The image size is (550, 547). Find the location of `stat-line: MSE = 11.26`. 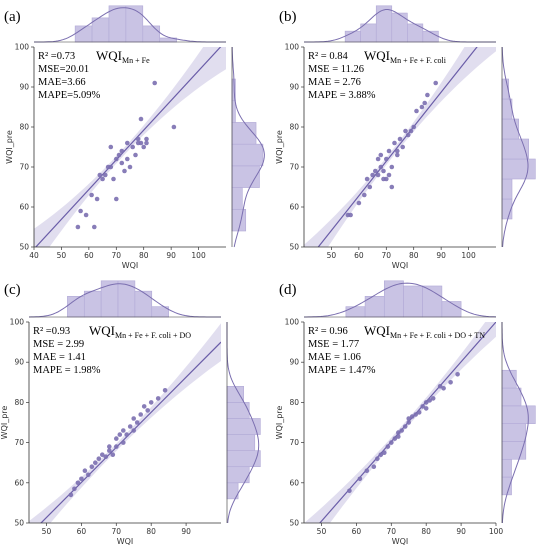

stat-line: MSE = 11.26 is located at coordinates (336, 69).